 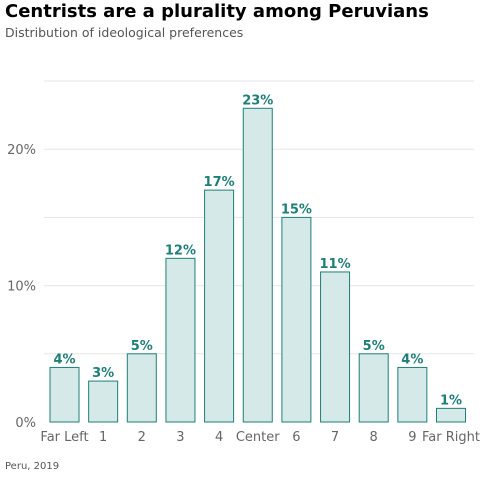 What do you see at coordinates (257, 100) in the screenshot?
I see `data-label: 23%` at bounding box center [257, 100].